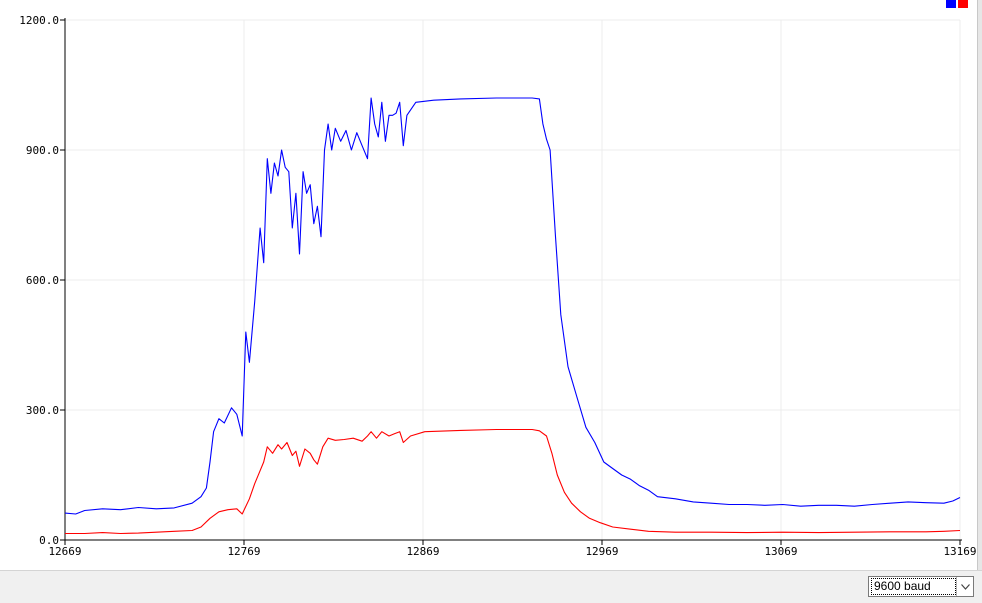 Image resolution: width=982 pixels, height=603 pixels. I want to click on bottom-toolbar: 9600 baud, so click(491, 586).